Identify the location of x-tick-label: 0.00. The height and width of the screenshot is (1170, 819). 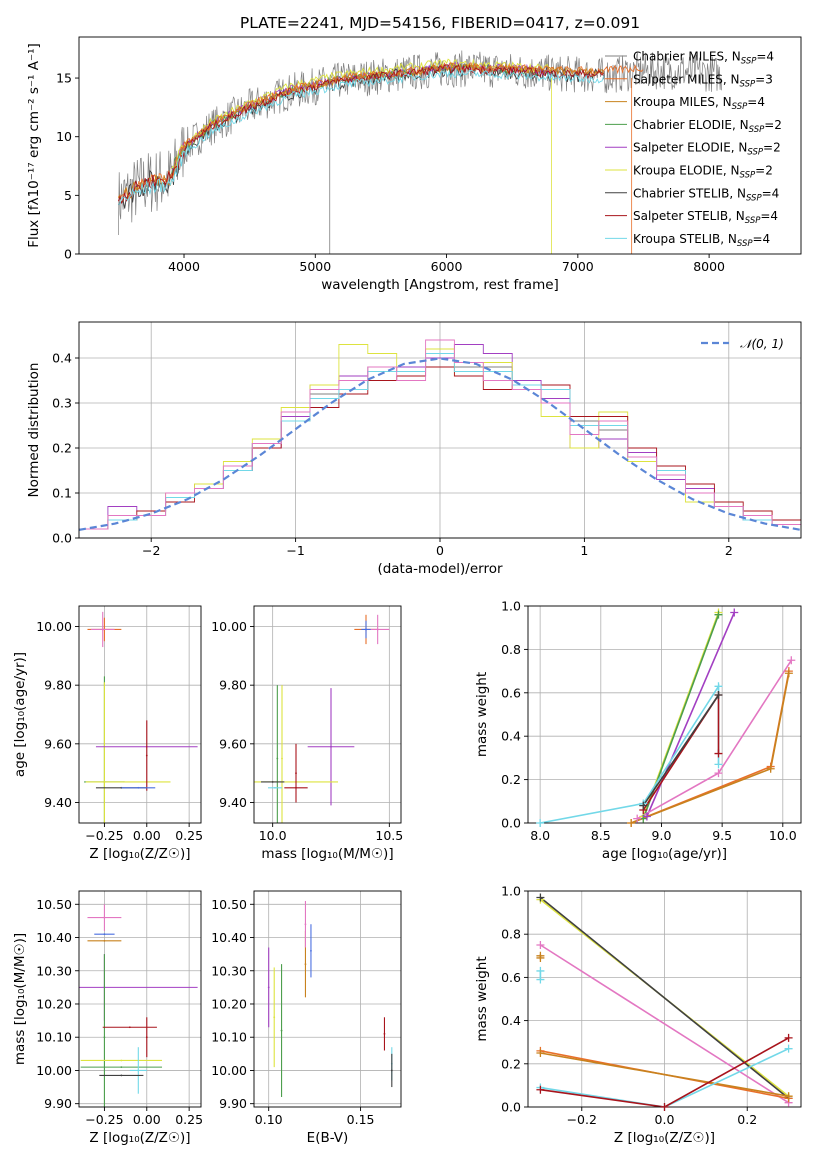
(147, 1119).